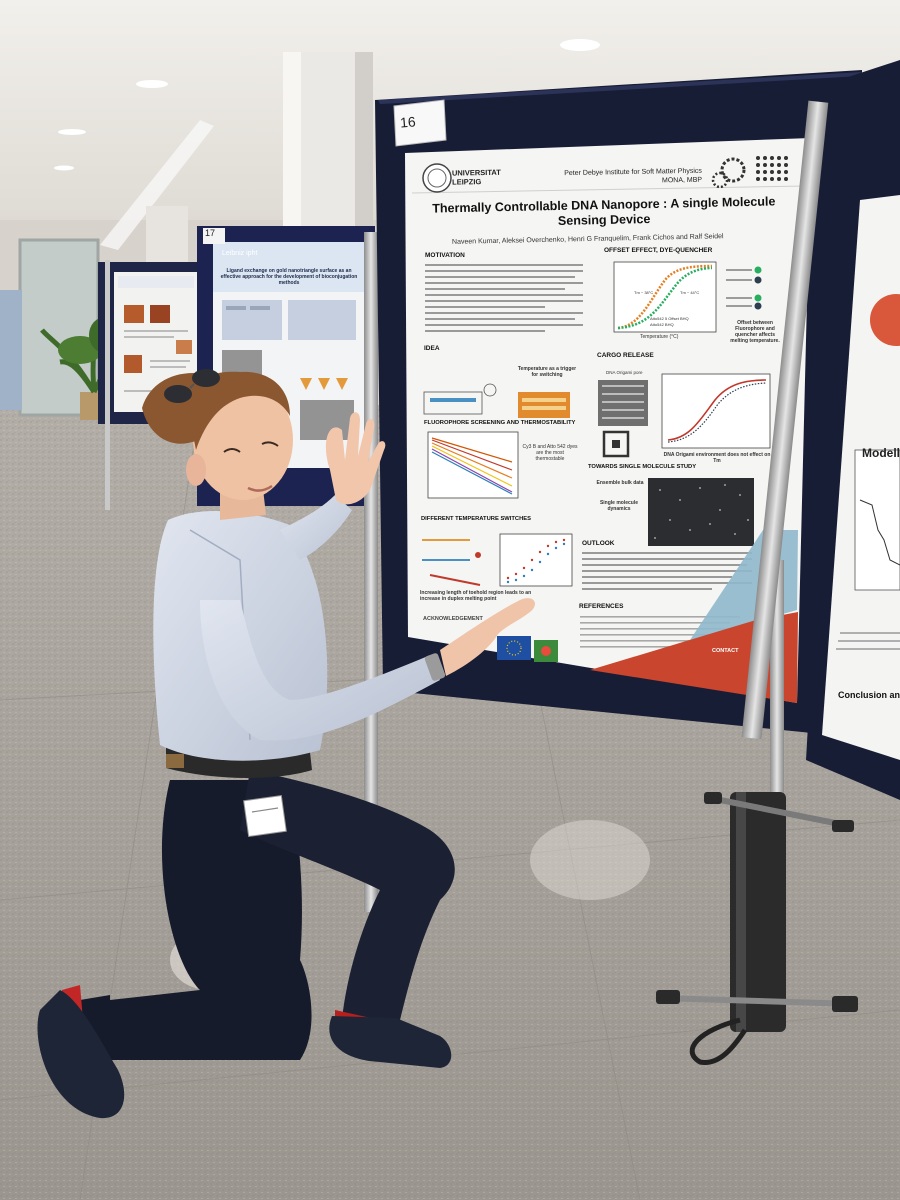 The image size is (900, 1200). Describe the element at coordinates (504, 298) in the screenshot. I see `motivation-text` at that location.